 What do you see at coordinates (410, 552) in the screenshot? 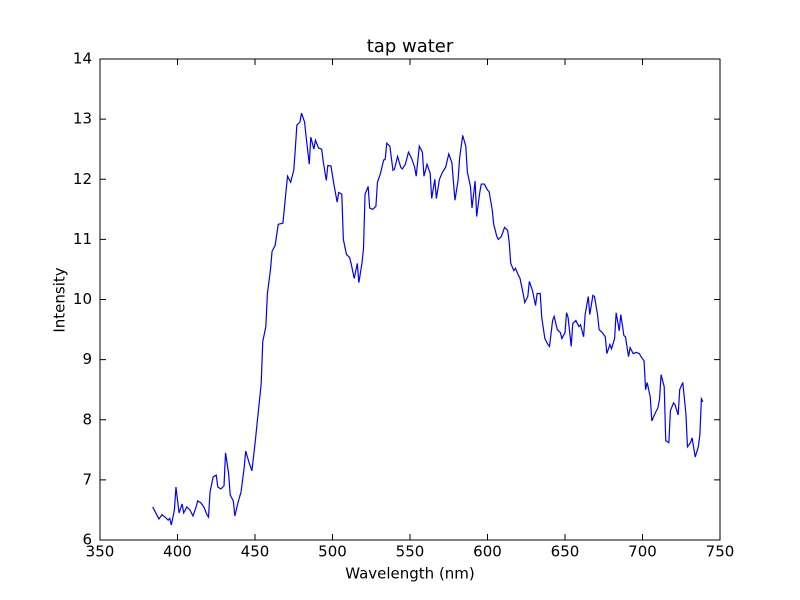
I see `x-tick-label: 550` at bounding box center [410, 552].